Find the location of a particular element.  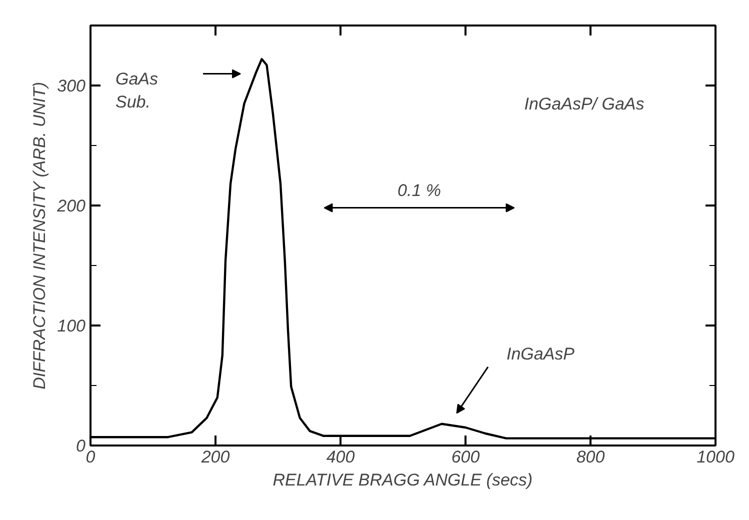

y-tick-label: 100 is located at coordinates (71, 326).